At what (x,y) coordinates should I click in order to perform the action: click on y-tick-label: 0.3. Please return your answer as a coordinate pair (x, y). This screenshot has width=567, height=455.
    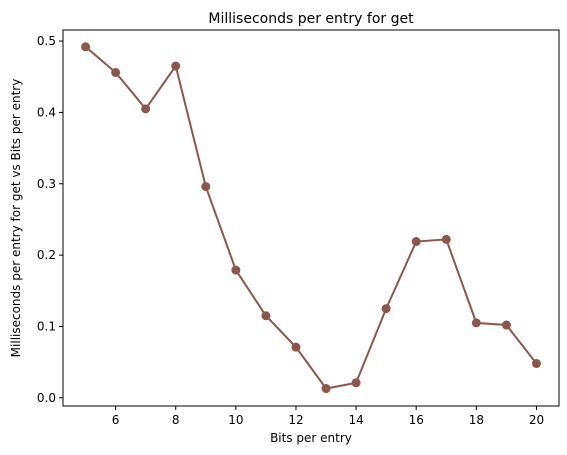
    Looking at the image, I should click on (46, 184).